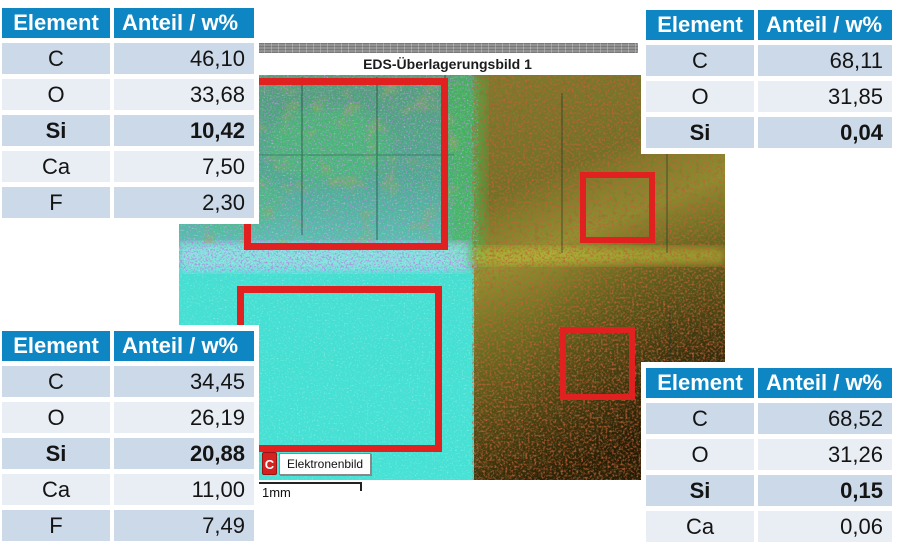  I want to click on table-row: O 31,26, so click(769, 454).